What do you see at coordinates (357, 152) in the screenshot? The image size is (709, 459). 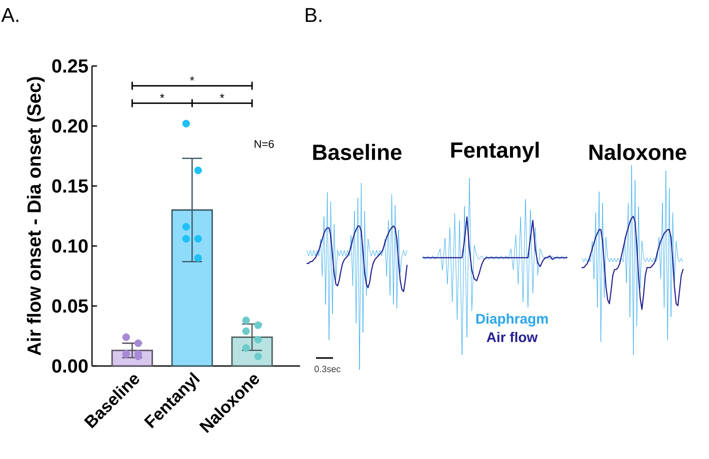 I see `chart-title: Baseline` at bounding box center [357, 152].